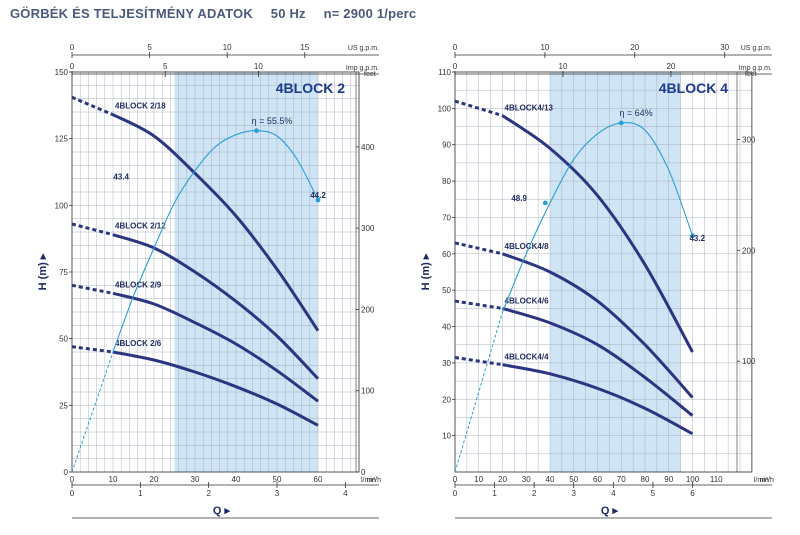  Describe the element at coordinates (761, 480) in the screenshot. I see `x-unit-label: l/min` at that location.